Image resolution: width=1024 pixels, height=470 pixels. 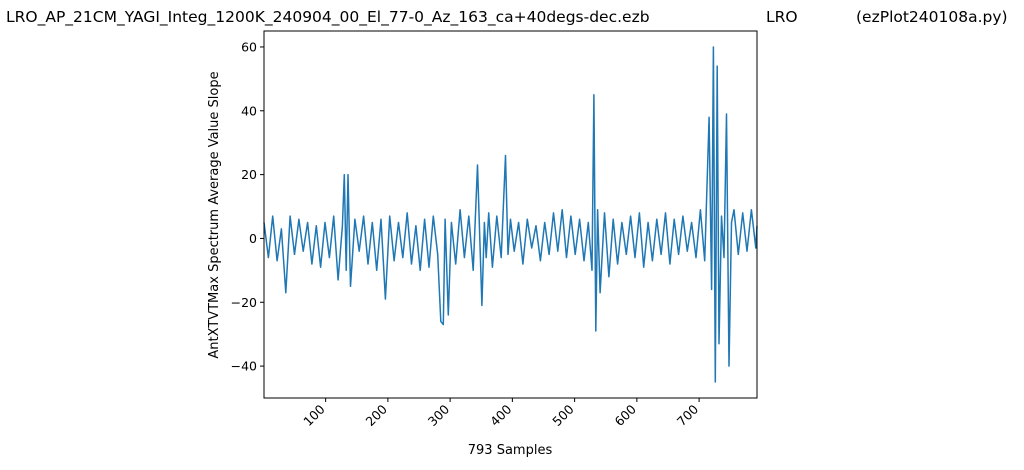 What do you see at coordinates (247, 206) in the screenshot?
I see `y-axis: −40 −20 0 20 40 60` at bounding box center [247, 206].